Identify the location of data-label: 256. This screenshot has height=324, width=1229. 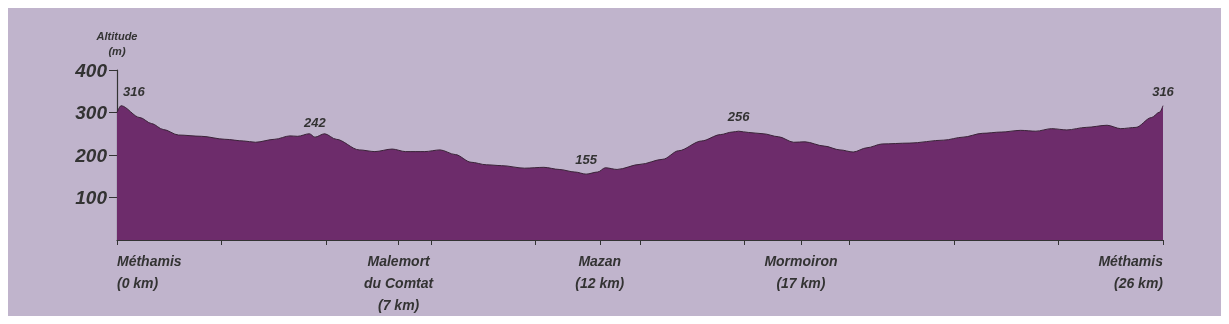
(738, 117).